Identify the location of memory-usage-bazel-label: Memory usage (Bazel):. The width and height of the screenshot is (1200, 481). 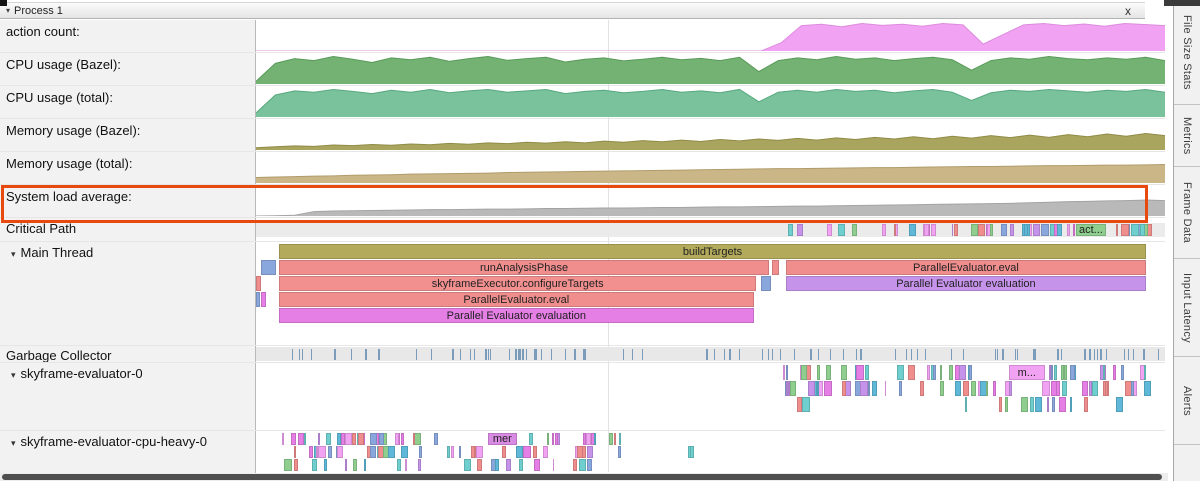
(128, 135).